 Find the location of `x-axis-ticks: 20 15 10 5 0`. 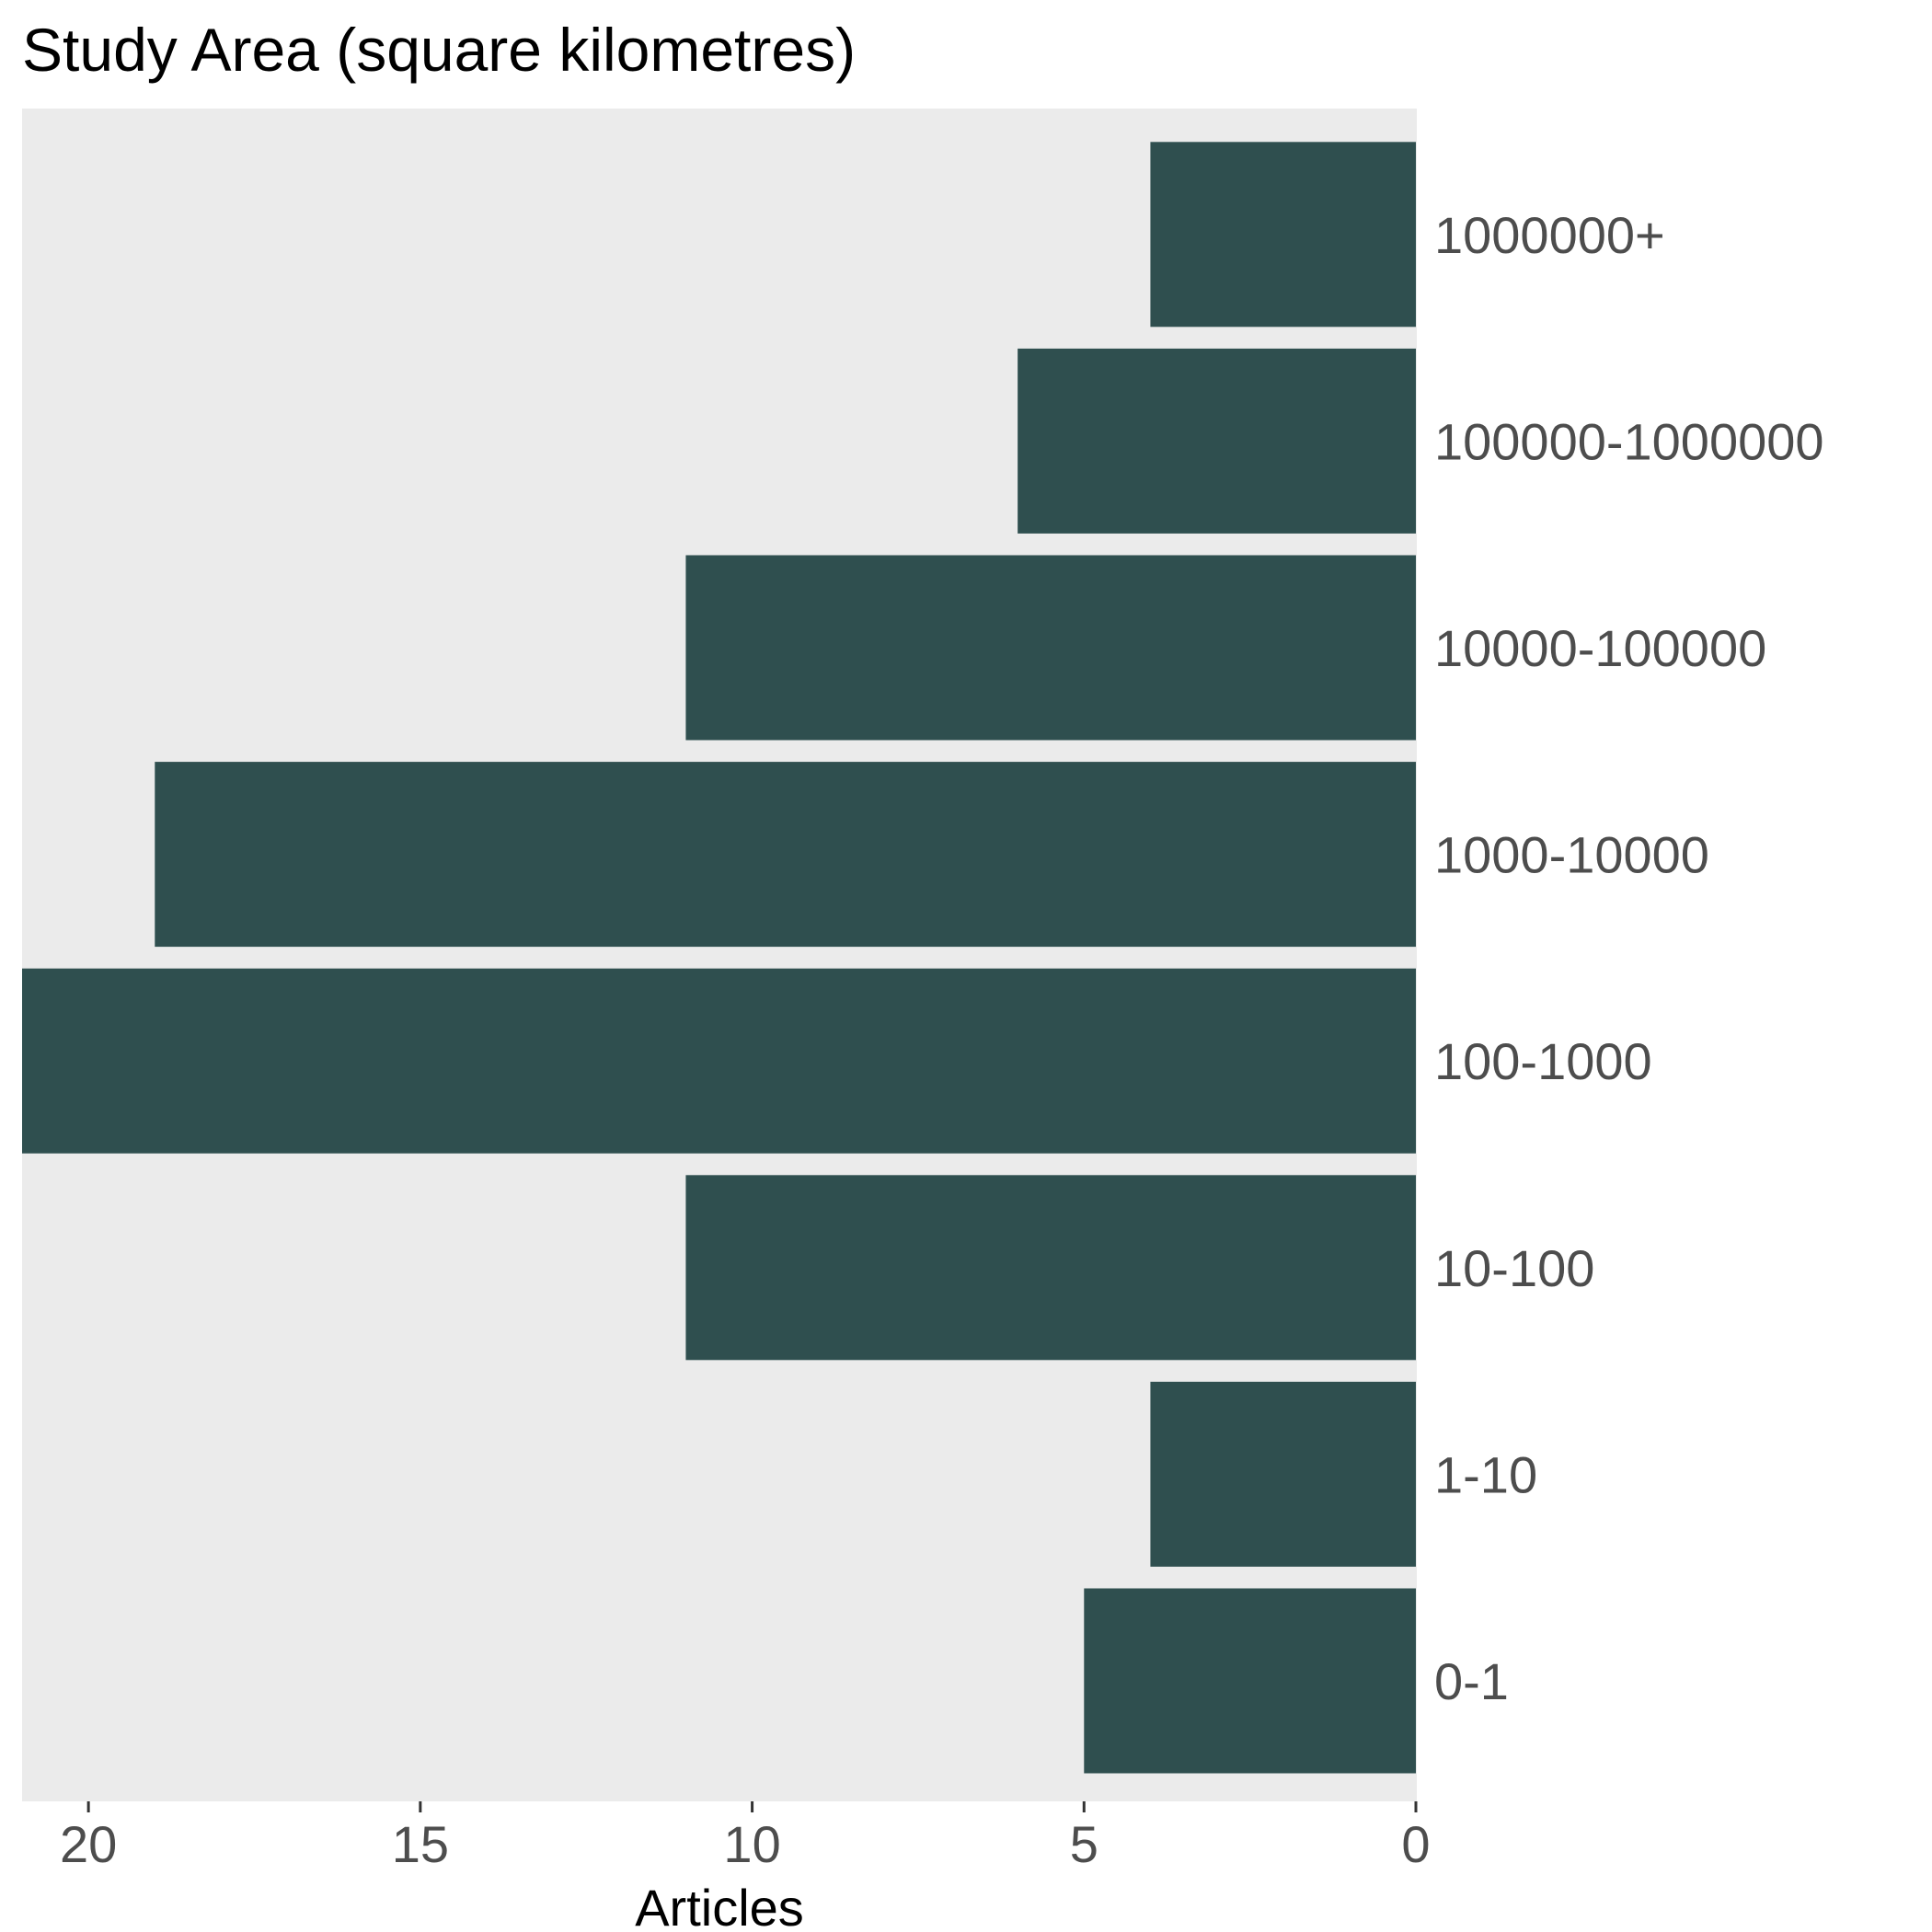

x-axis-ticks: 20 15 10 5 0 is located at coordinates (745, 1837).